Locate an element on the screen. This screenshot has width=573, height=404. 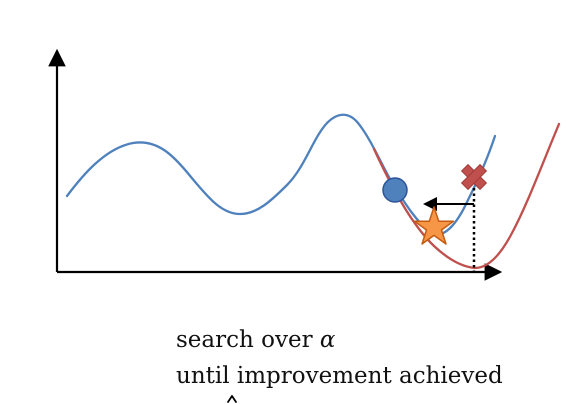
caption-line-improvement: until improvement achieved is located at coordinates (339, 376).